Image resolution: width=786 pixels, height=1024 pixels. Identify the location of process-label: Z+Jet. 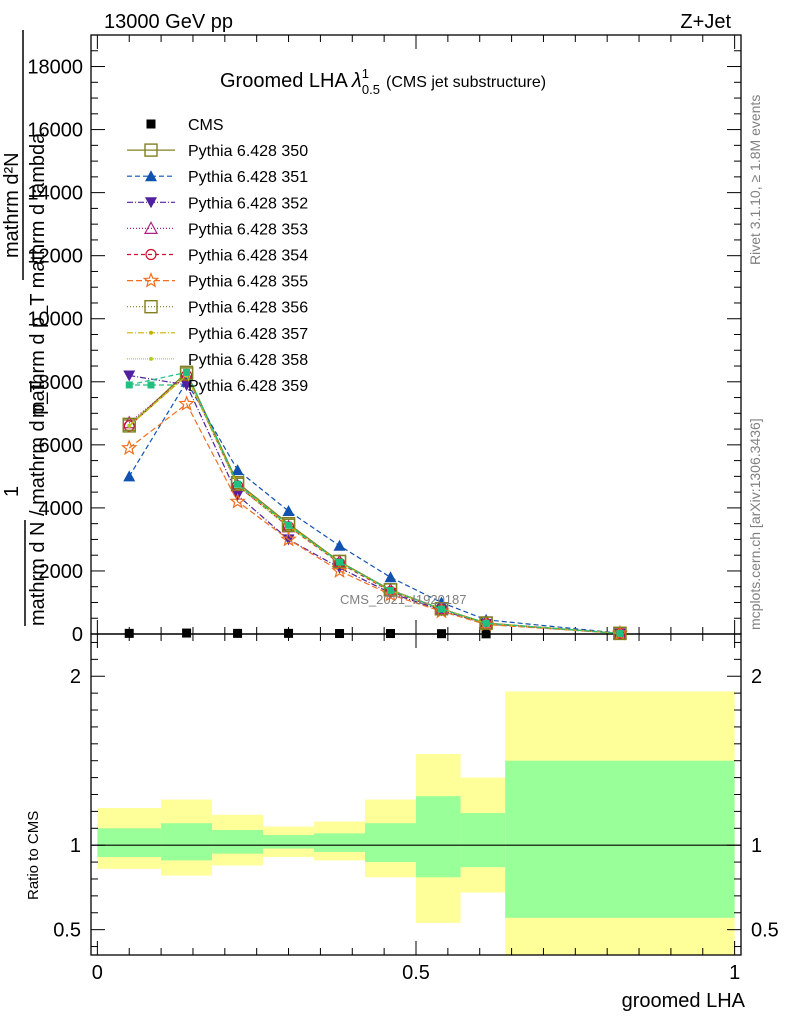
(705, 22).